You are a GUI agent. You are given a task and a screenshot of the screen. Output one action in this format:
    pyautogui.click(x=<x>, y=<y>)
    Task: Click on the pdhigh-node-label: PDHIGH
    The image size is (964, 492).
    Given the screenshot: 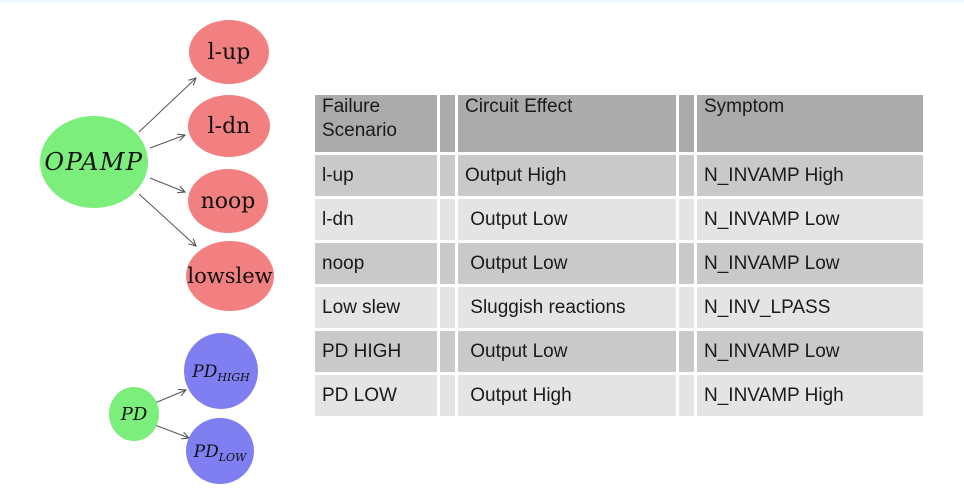 What is the action you would take?
    pyautogui.click(x=220, y=373)
    